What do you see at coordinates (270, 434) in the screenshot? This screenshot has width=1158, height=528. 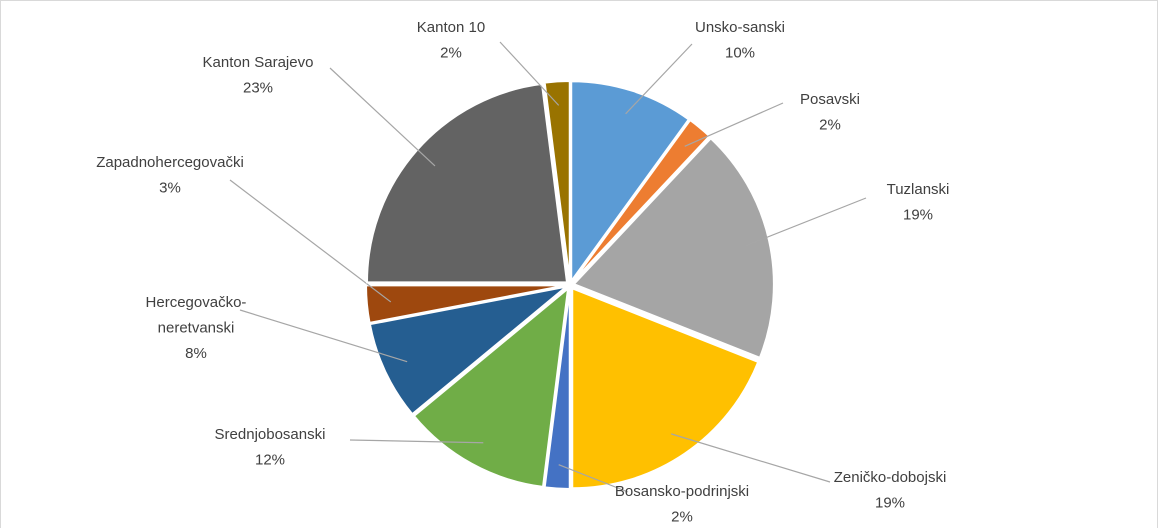 I see `category-label: Srednjobosanski` at bounding box center [270, 434].